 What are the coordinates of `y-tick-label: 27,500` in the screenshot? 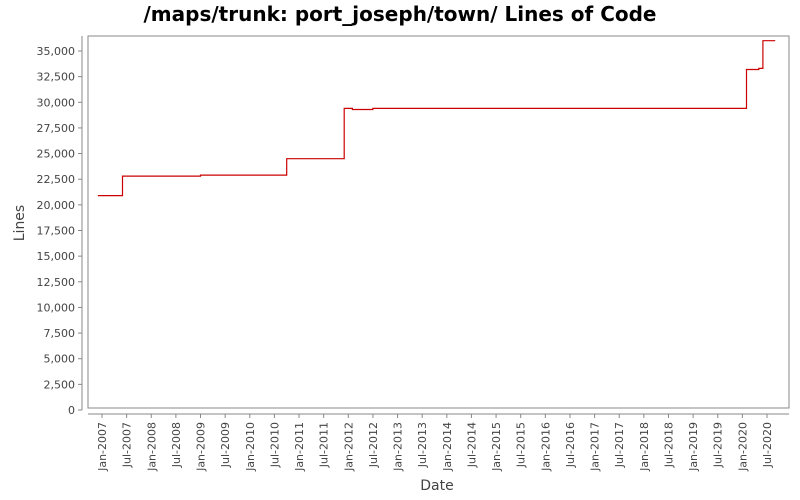 It's located at (56, 128).